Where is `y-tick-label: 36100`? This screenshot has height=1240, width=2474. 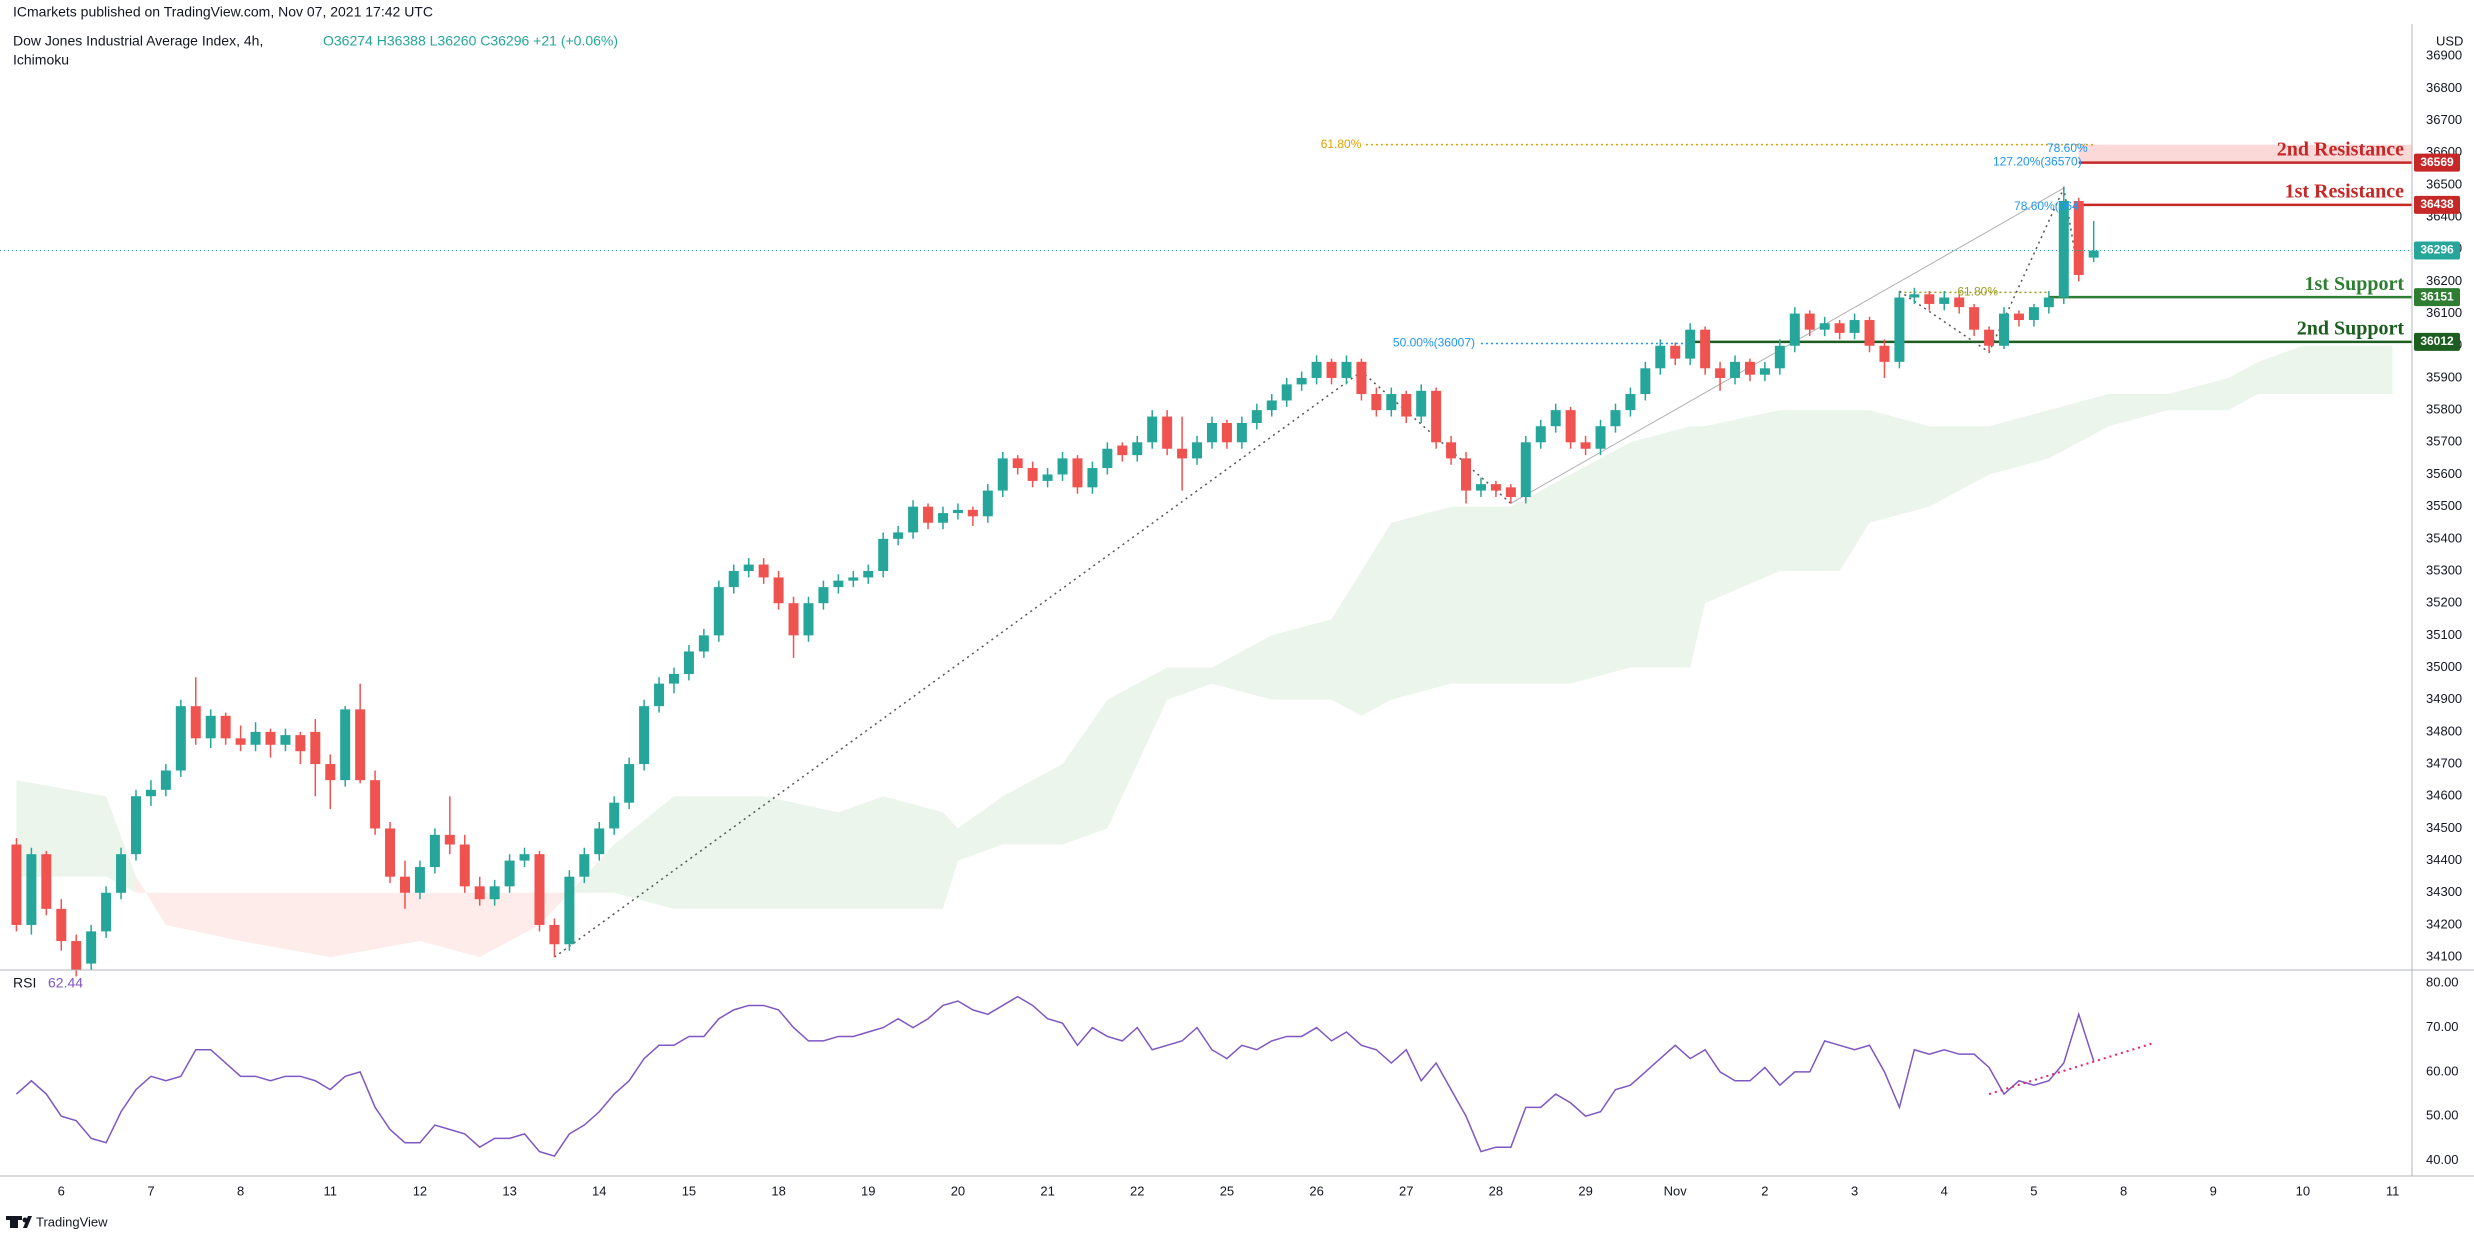
y-tick-label: 36100 is located at coordinates (2444, 312).